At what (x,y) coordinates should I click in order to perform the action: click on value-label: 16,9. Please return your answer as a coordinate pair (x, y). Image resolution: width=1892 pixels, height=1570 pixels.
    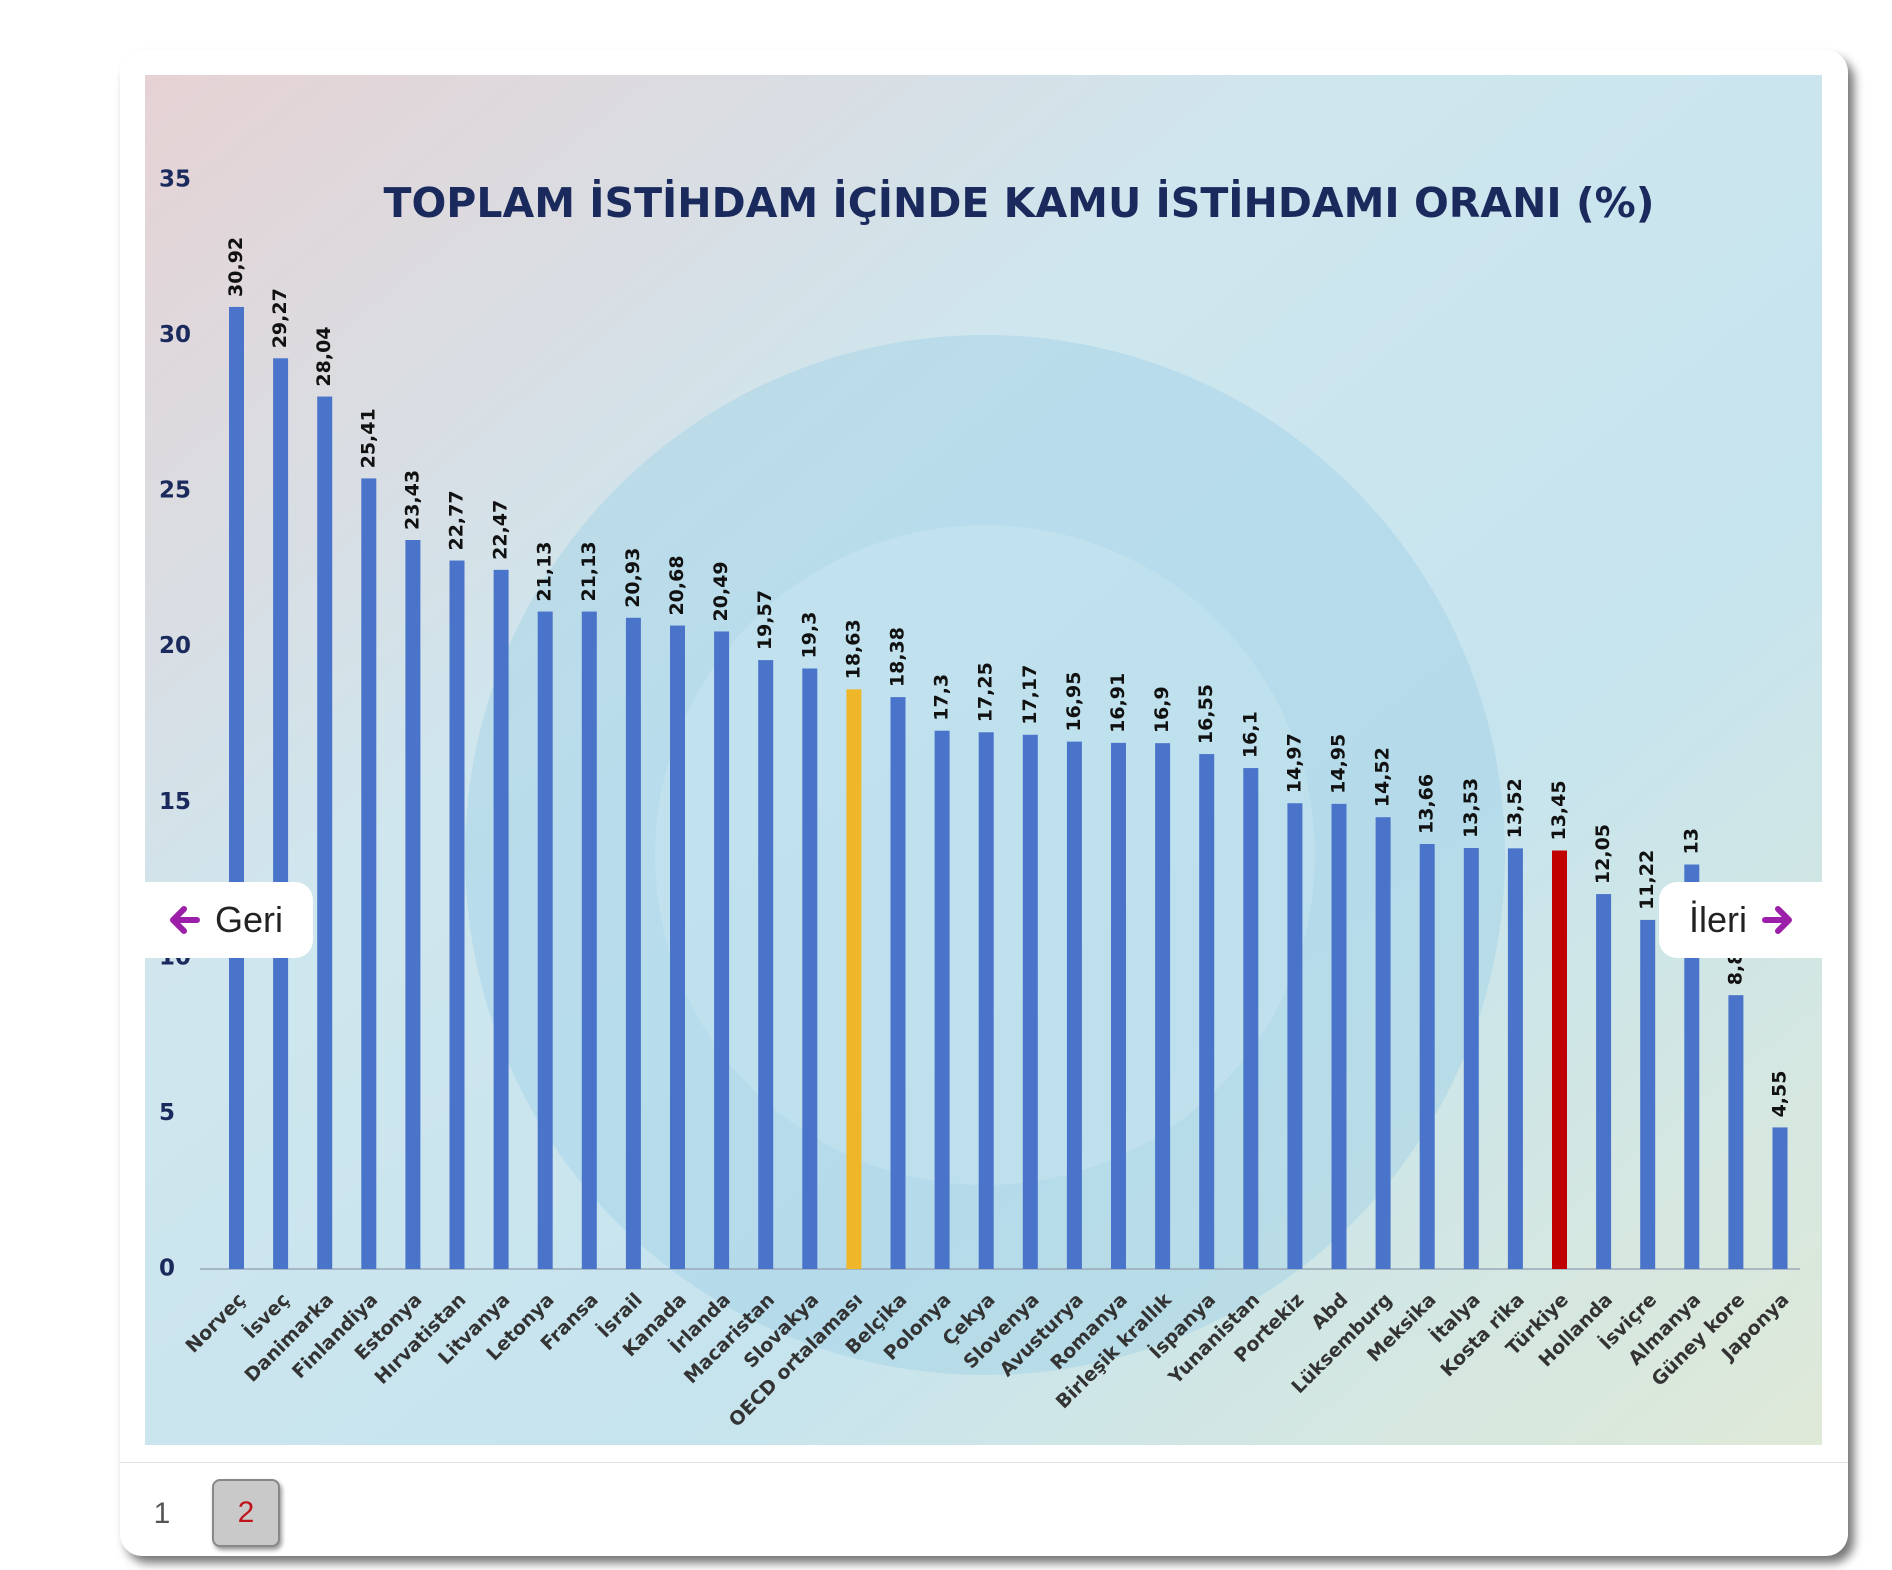
    Looking at the image, I should click on (1162, 709).